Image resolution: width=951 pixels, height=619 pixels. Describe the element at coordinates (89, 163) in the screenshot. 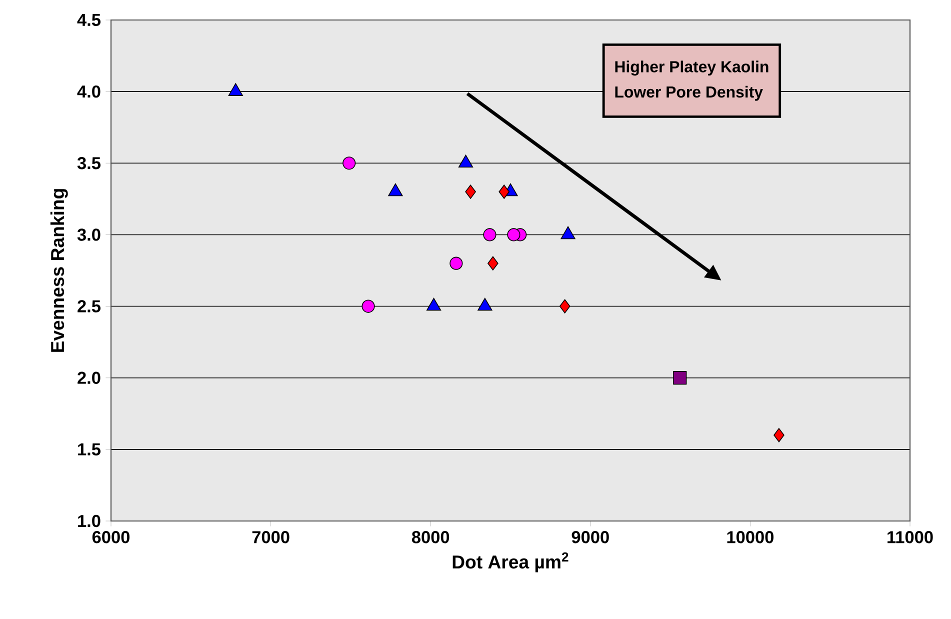

I see `y-tick-label: 3.5` at that location.